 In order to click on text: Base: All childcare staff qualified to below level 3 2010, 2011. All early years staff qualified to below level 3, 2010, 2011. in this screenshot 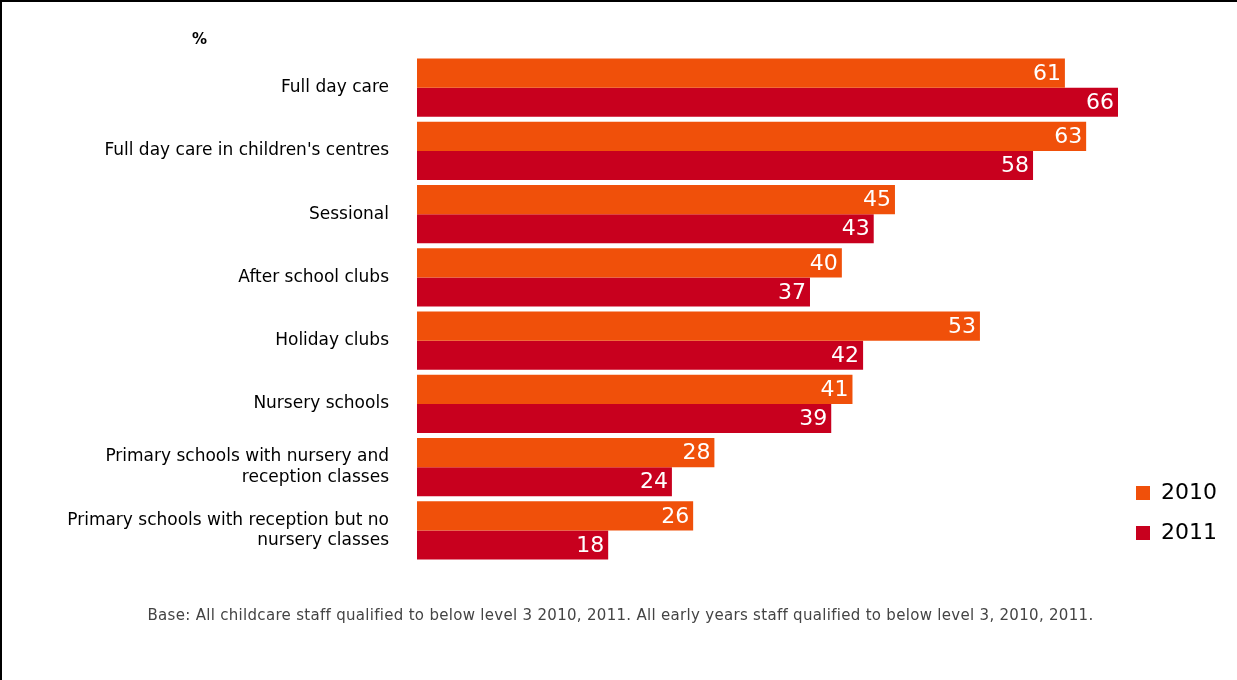, I will do `click(620, 615)`.